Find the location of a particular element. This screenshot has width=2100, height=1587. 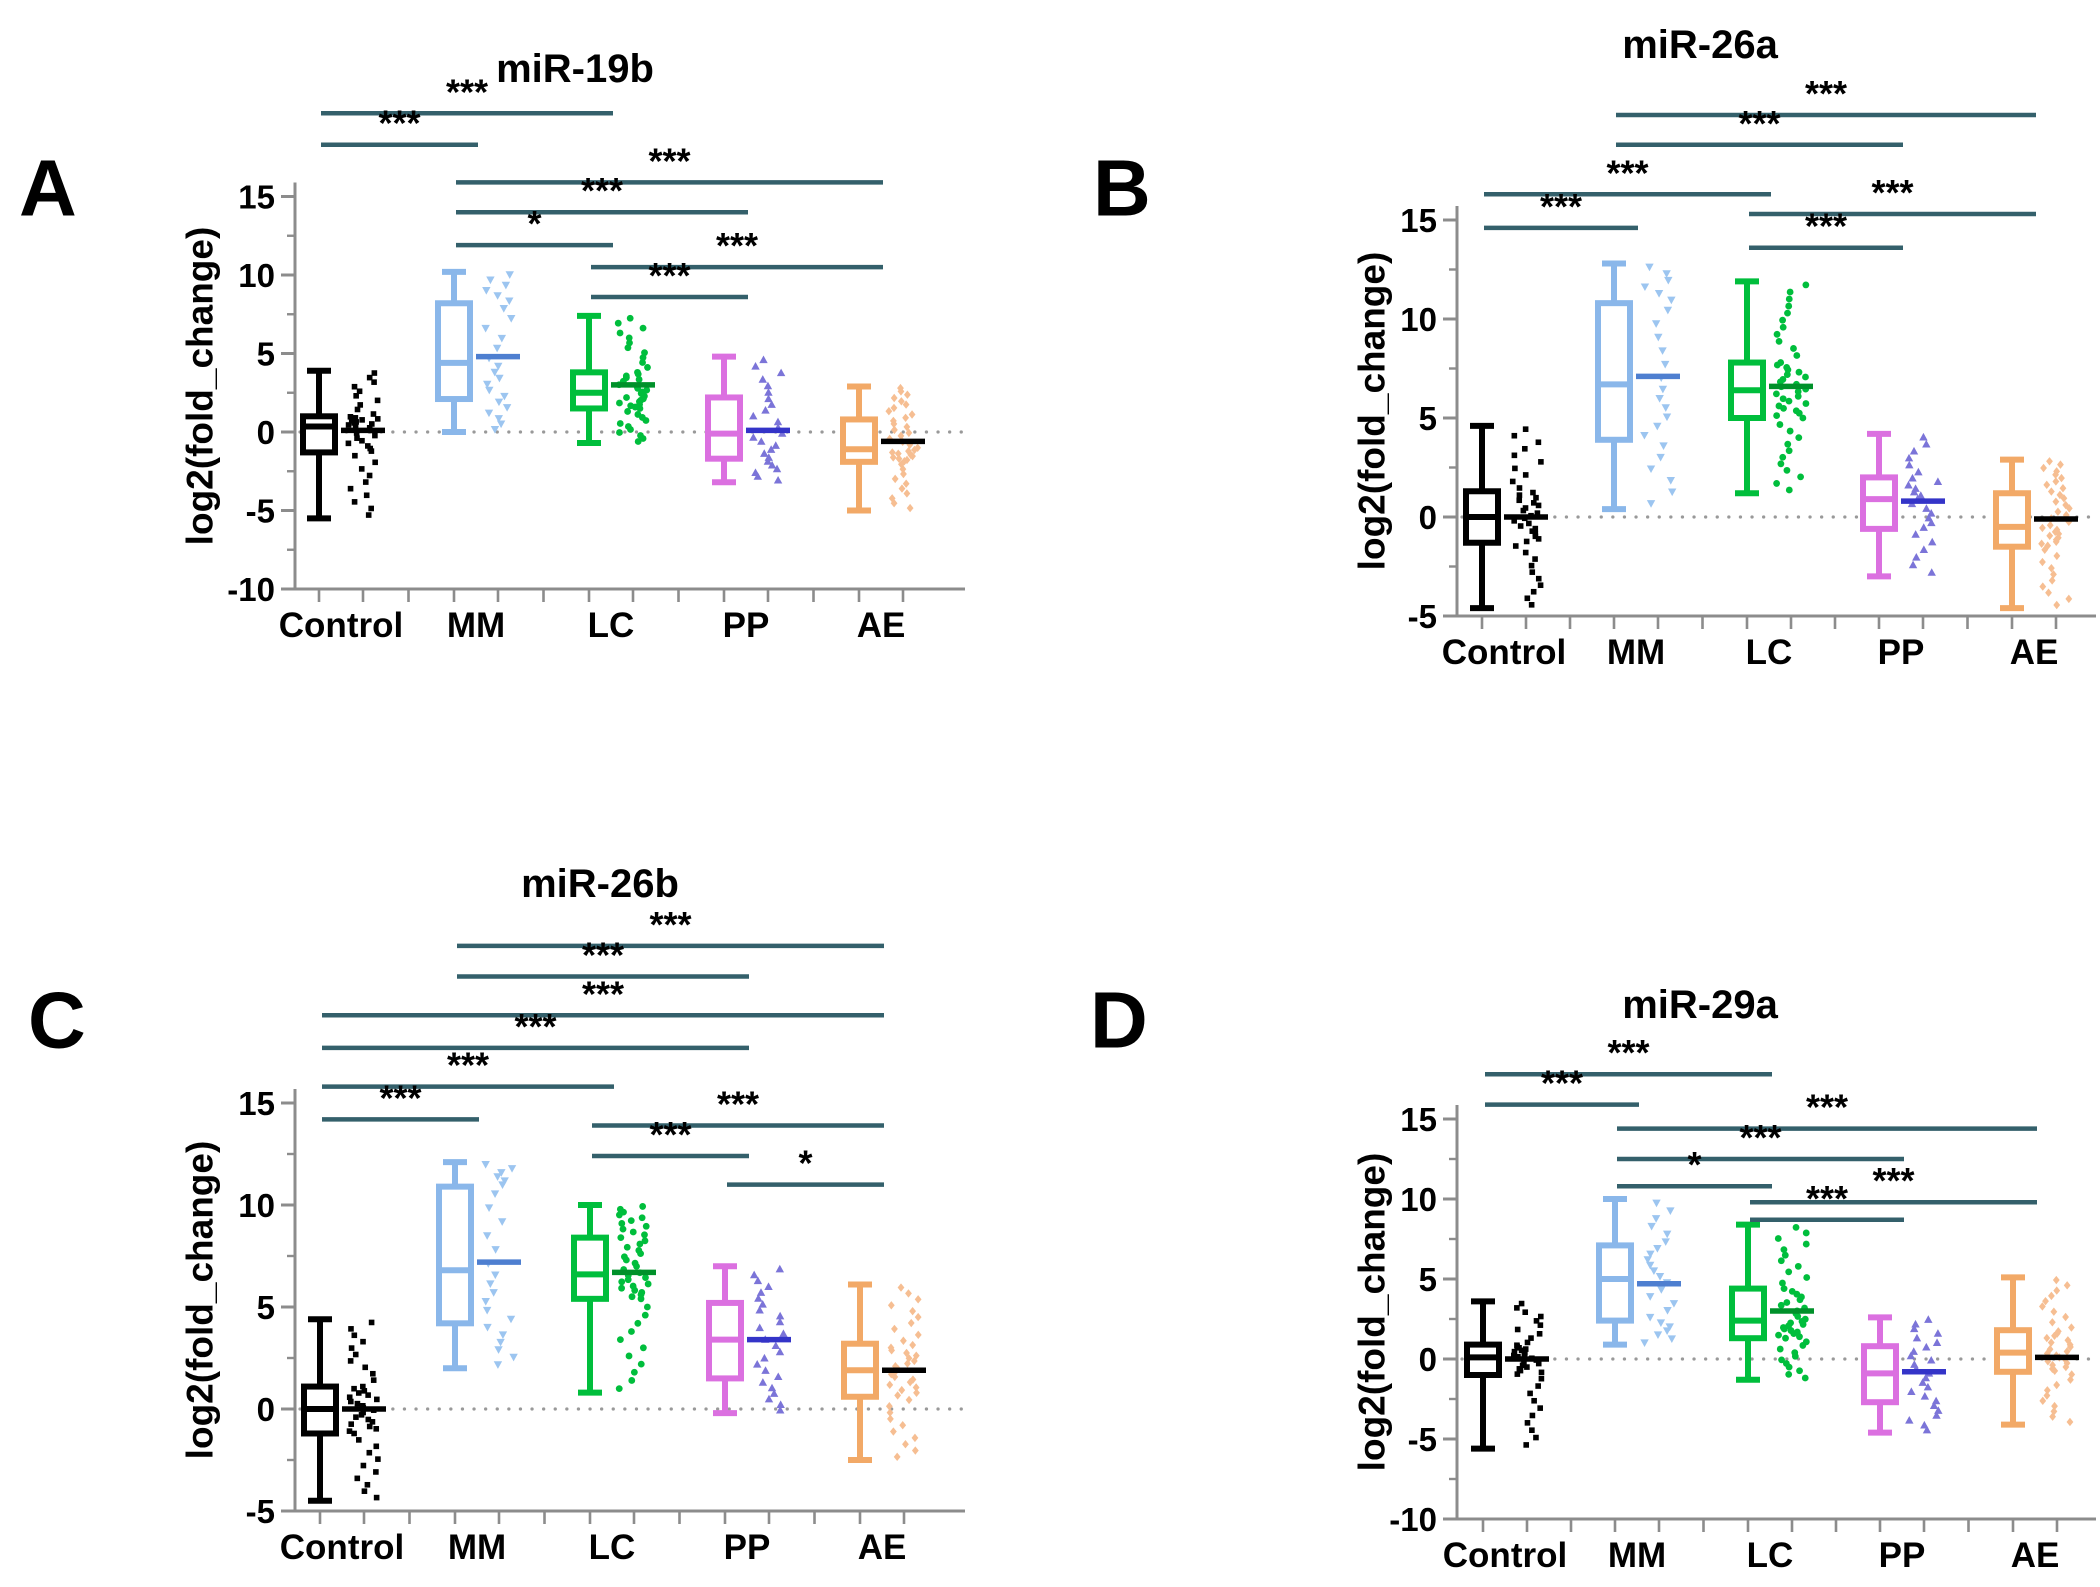

x-category-label-mm: MM is located at coordinates (477, 1547).